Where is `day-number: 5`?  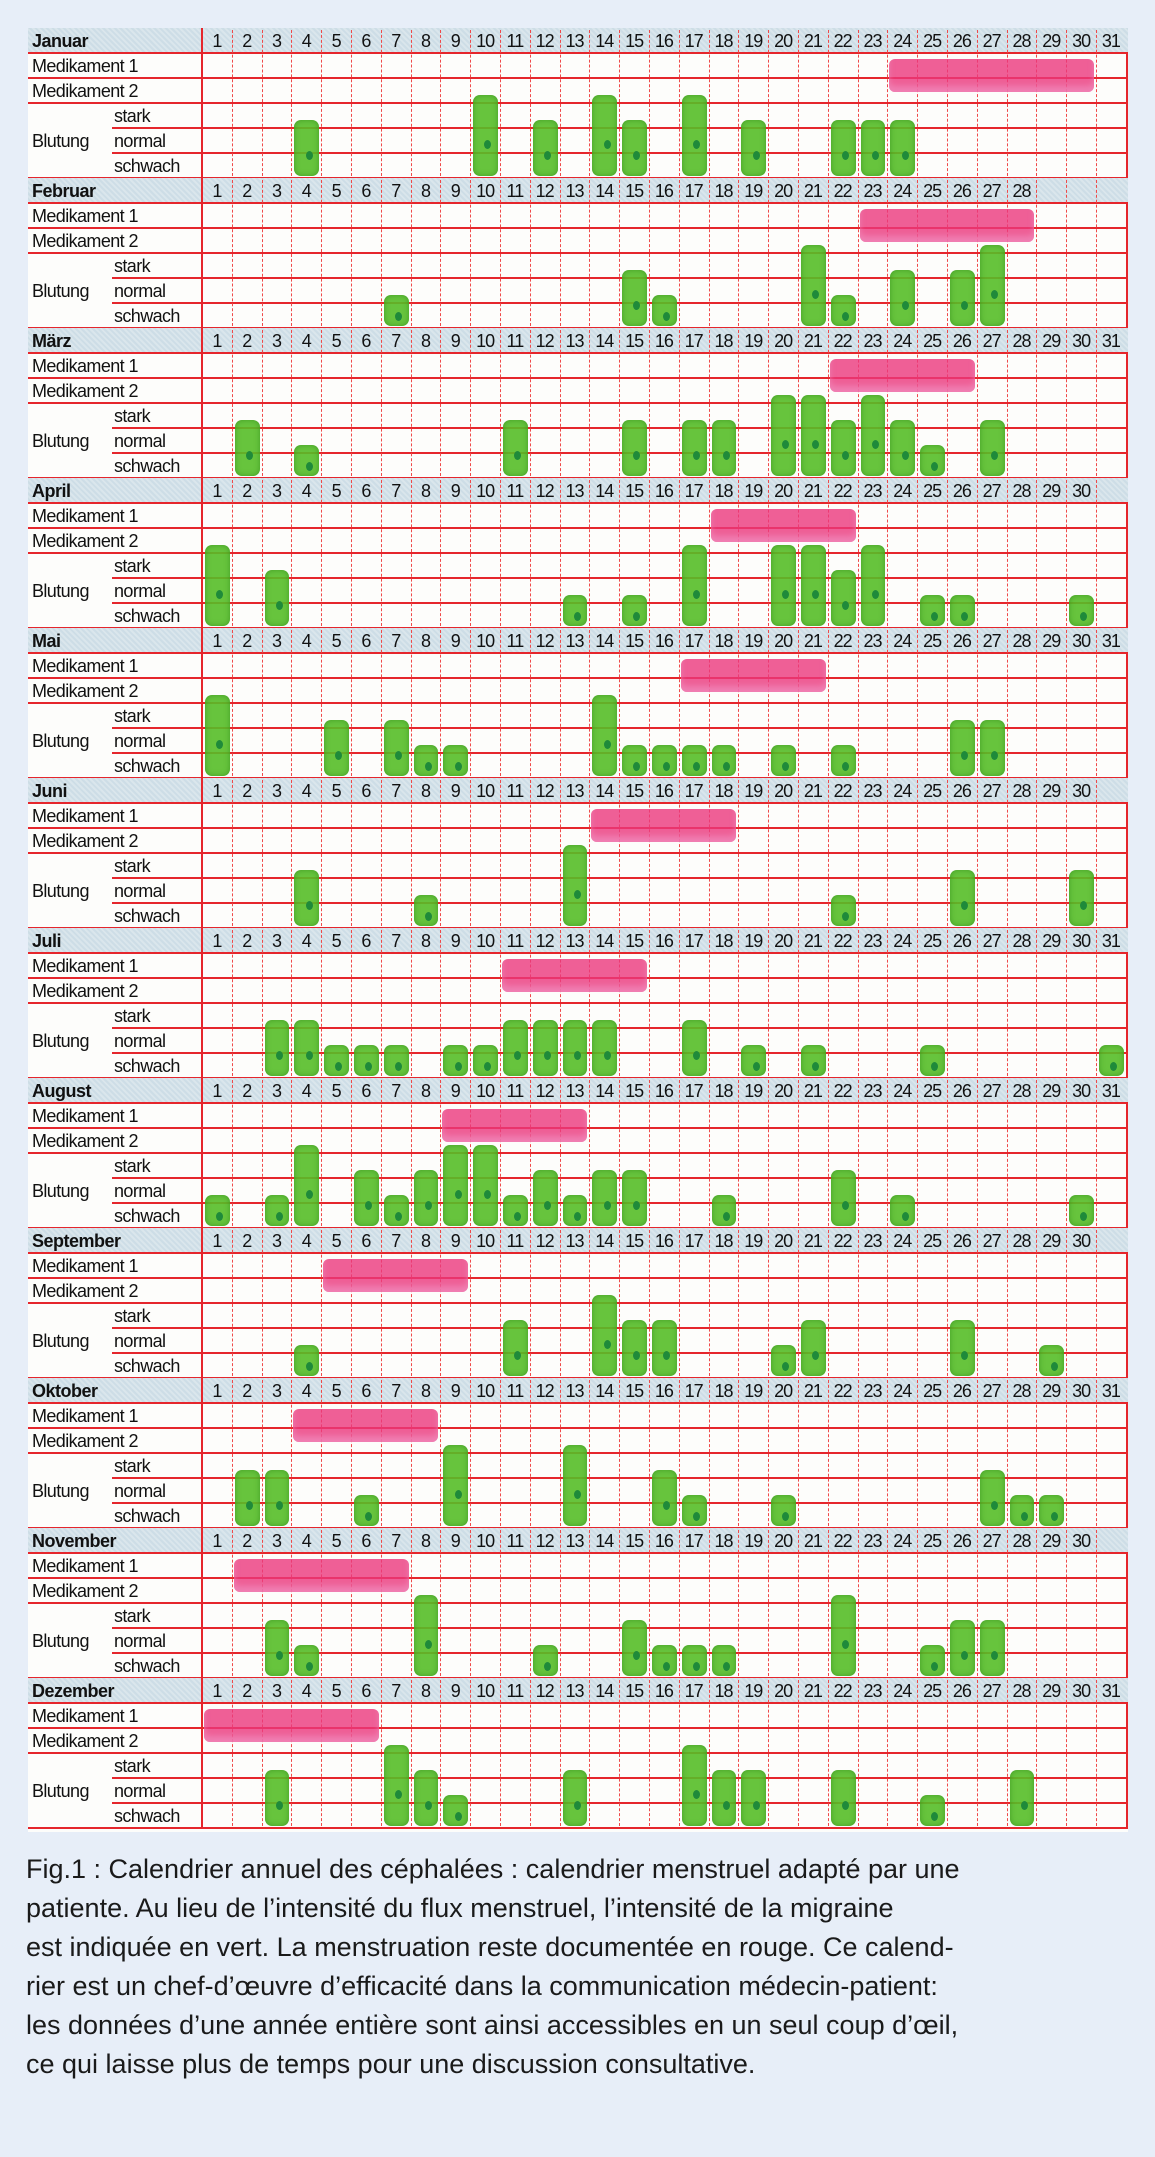
day-number: 5 is located at coordinates (336, 191).